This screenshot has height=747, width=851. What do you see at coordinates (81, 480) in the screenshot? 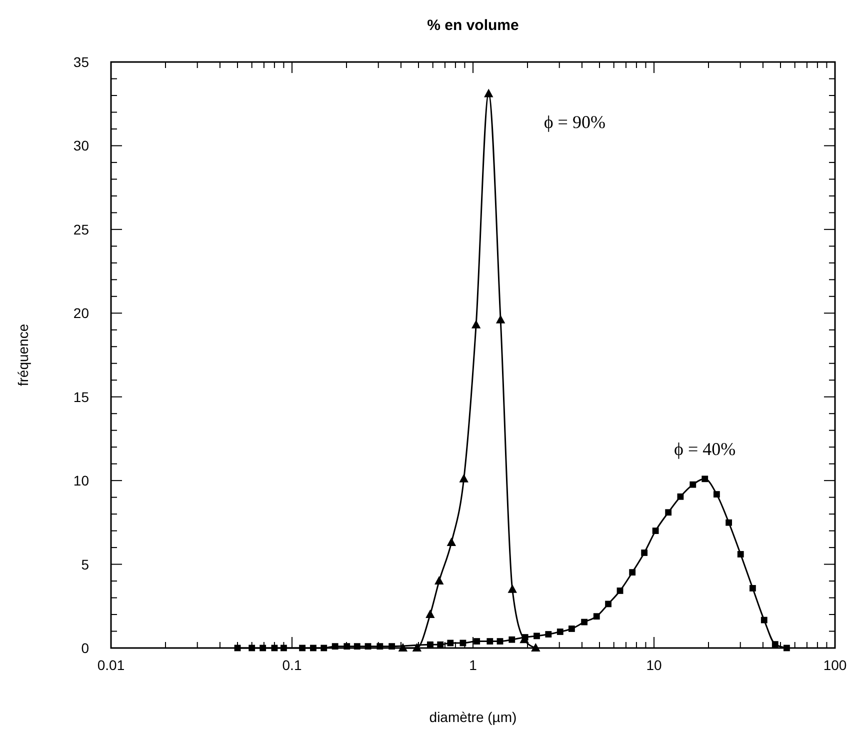
I see `y-tick-label: 10` at bounding box center [81, 480].